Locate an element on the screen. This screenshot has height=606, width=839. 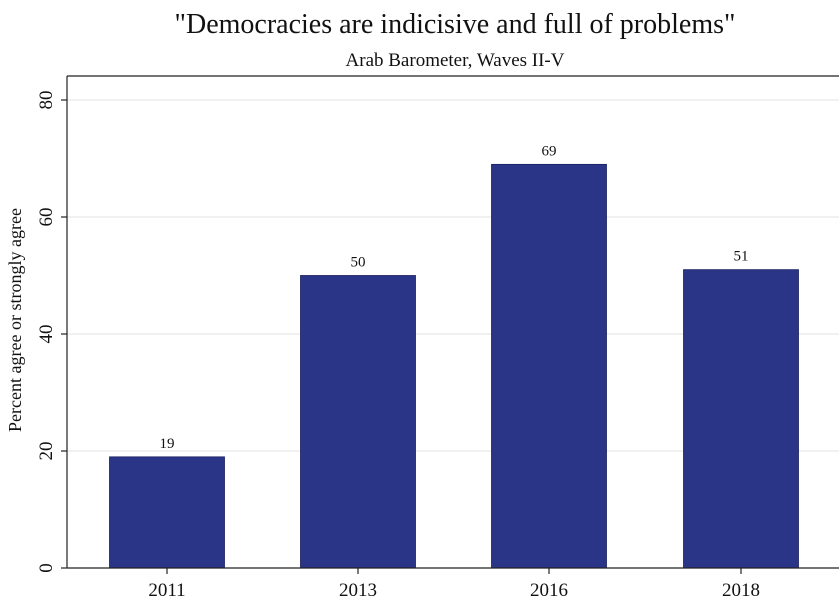
y-tick-label-20: 20 is located at coordinates (46, 451).